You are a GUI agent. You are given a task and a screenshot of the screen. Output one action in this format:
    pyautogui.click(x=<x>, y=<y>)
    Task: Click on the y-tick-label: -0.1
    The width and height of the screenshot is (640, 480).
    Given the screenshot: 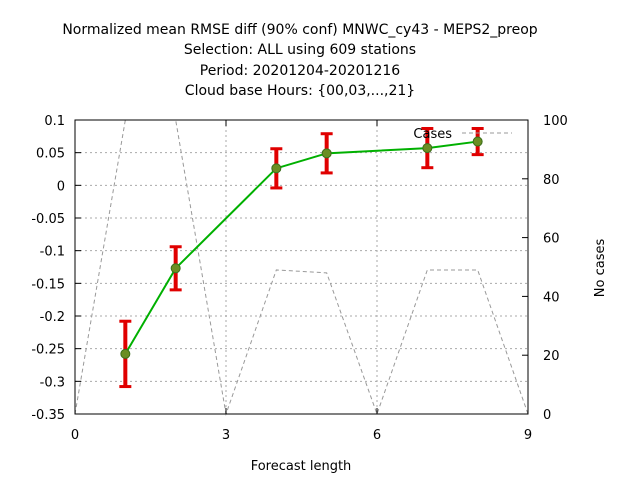 What is the action you would take?
    pyautogui.click(x=52, y=252)
    